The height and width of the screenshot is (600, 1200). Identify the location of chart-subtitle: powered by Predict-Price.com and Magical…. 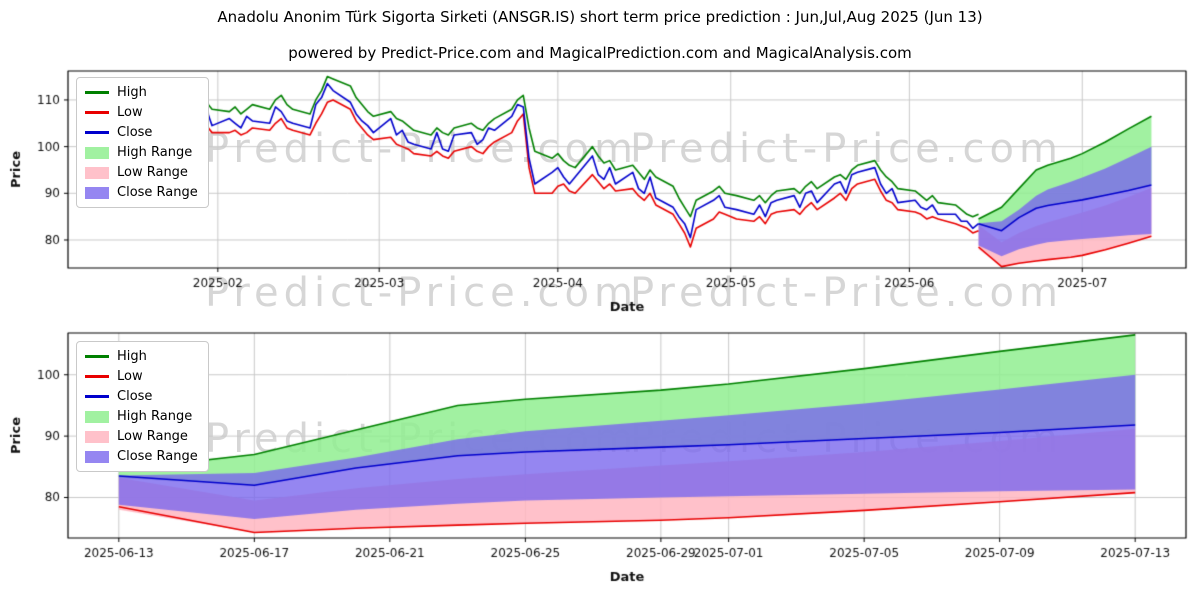
(600, 53).